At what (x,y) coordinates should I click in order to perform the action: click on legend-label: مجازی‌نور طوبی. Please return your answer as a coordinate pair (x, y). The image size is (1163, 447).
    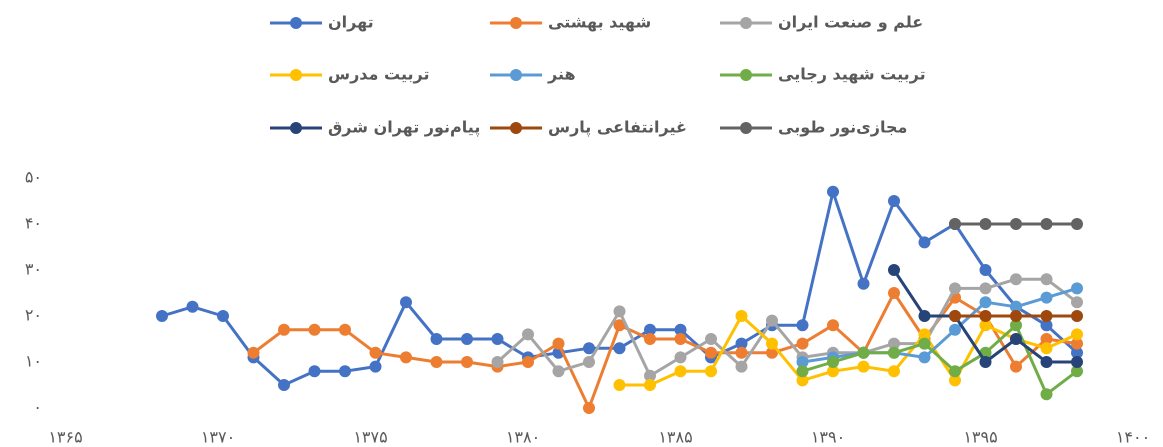
    Looking at the image, I should click on (842, 127).